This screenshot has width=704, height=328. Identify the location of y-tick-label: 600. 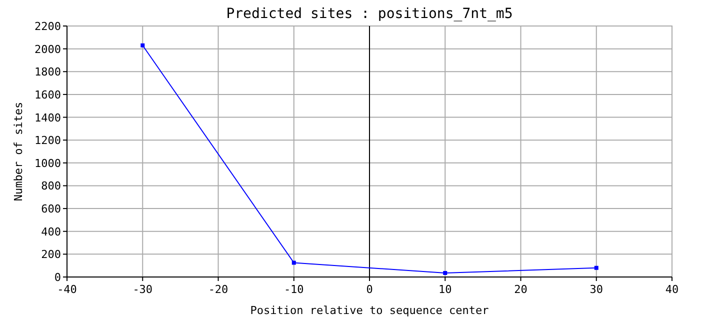
(51, 209).